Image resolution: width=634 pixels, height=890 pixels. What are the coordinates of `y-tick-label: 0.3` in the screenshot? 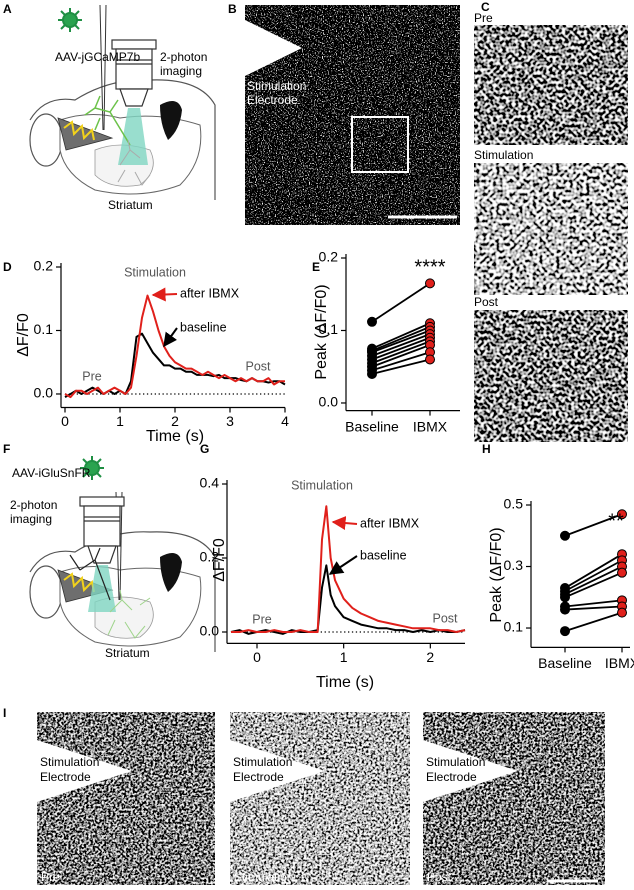 It's located at (514, 565).